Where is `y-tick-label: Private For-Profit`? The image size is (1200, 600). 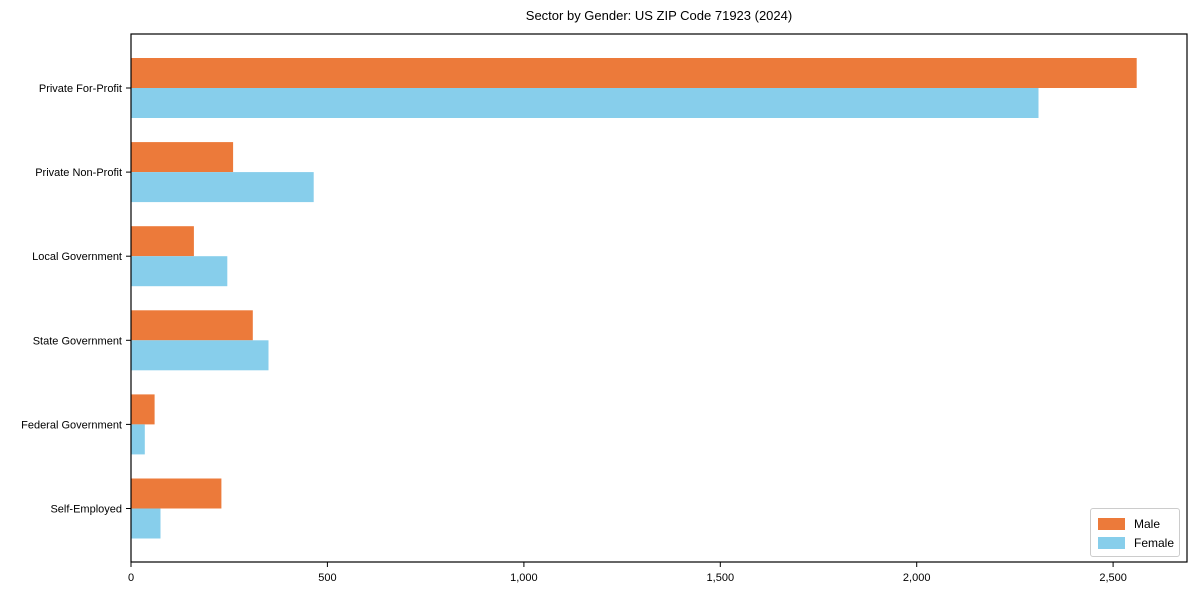 y-tick-label: Private For-Profit is located at coordinates (80, 89).